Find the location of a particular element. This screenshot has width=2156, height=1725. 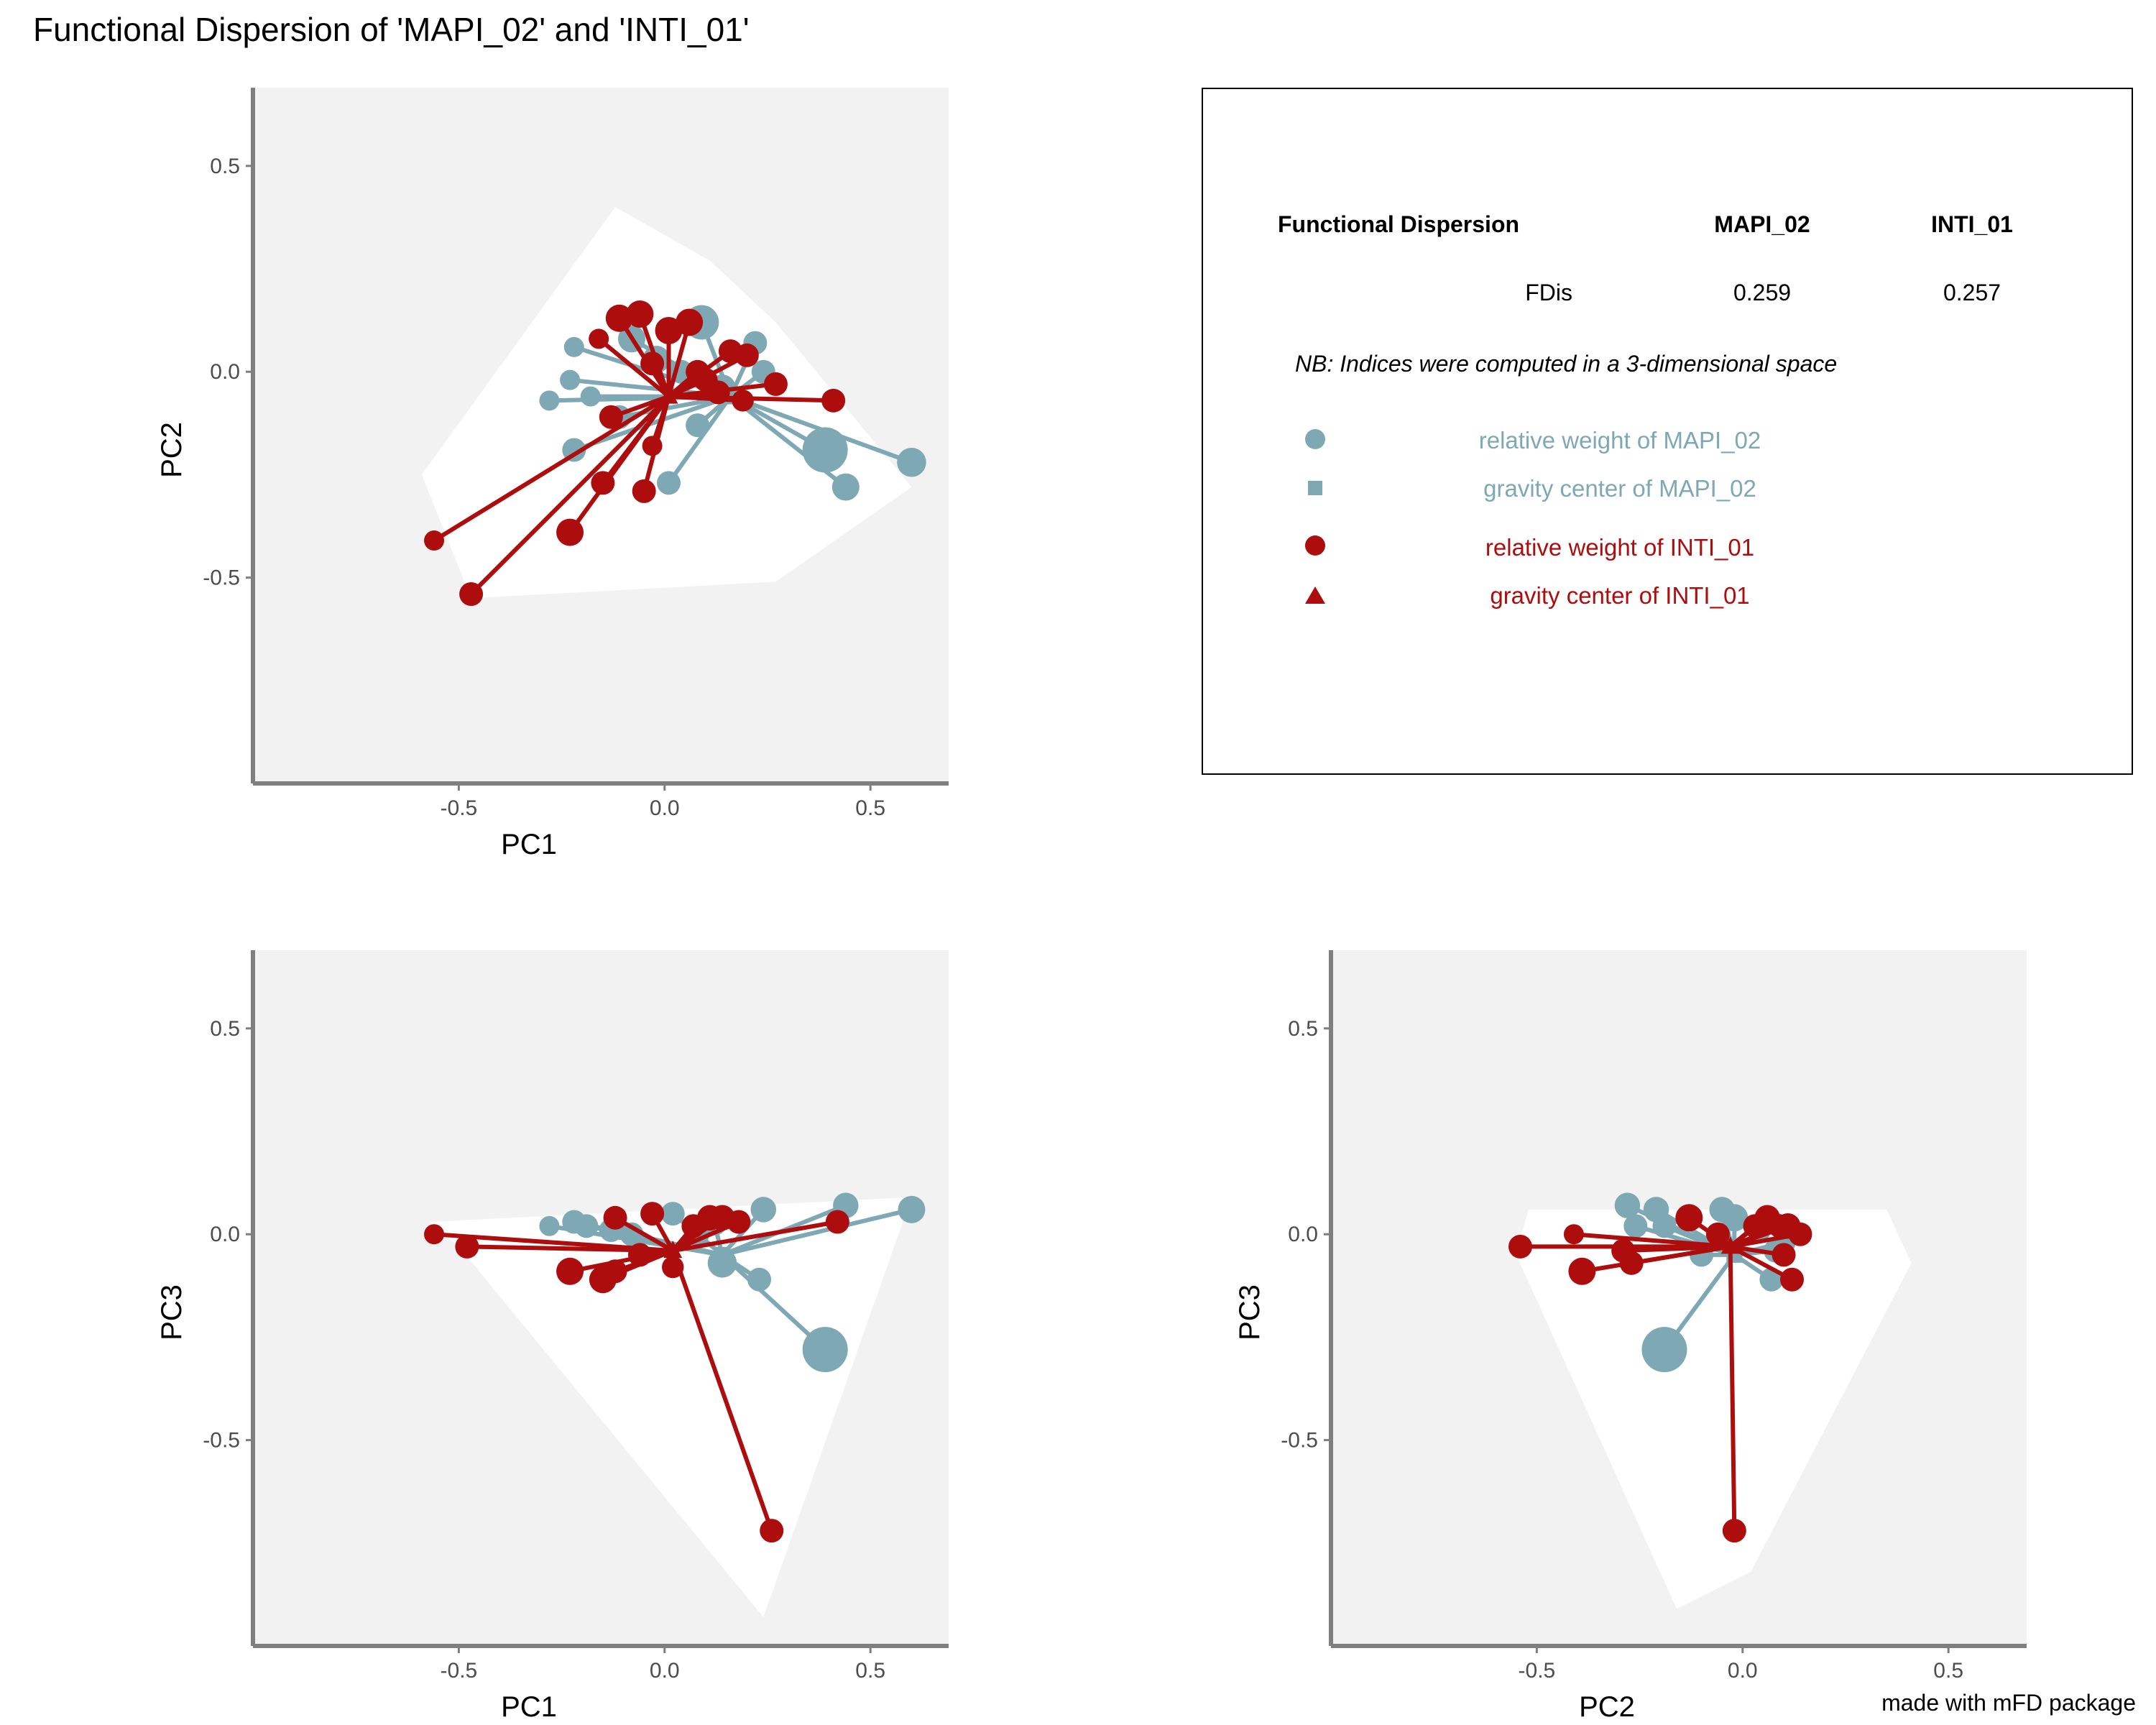

legend-header-mapi: MAPI_02 is located at coordinates (1762, 224).